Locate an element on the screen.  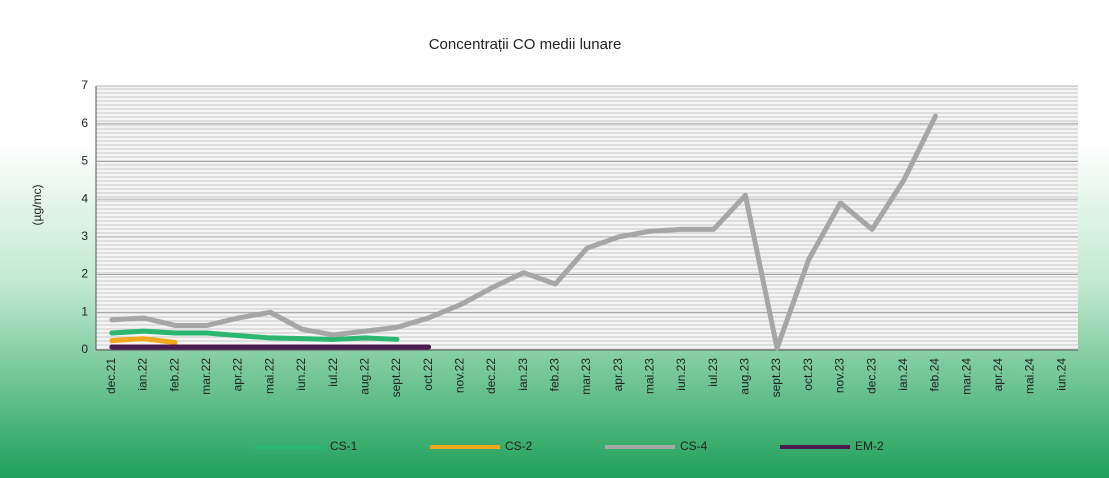
x-tick-label: iun.23 is located at coordinates (681, 374).